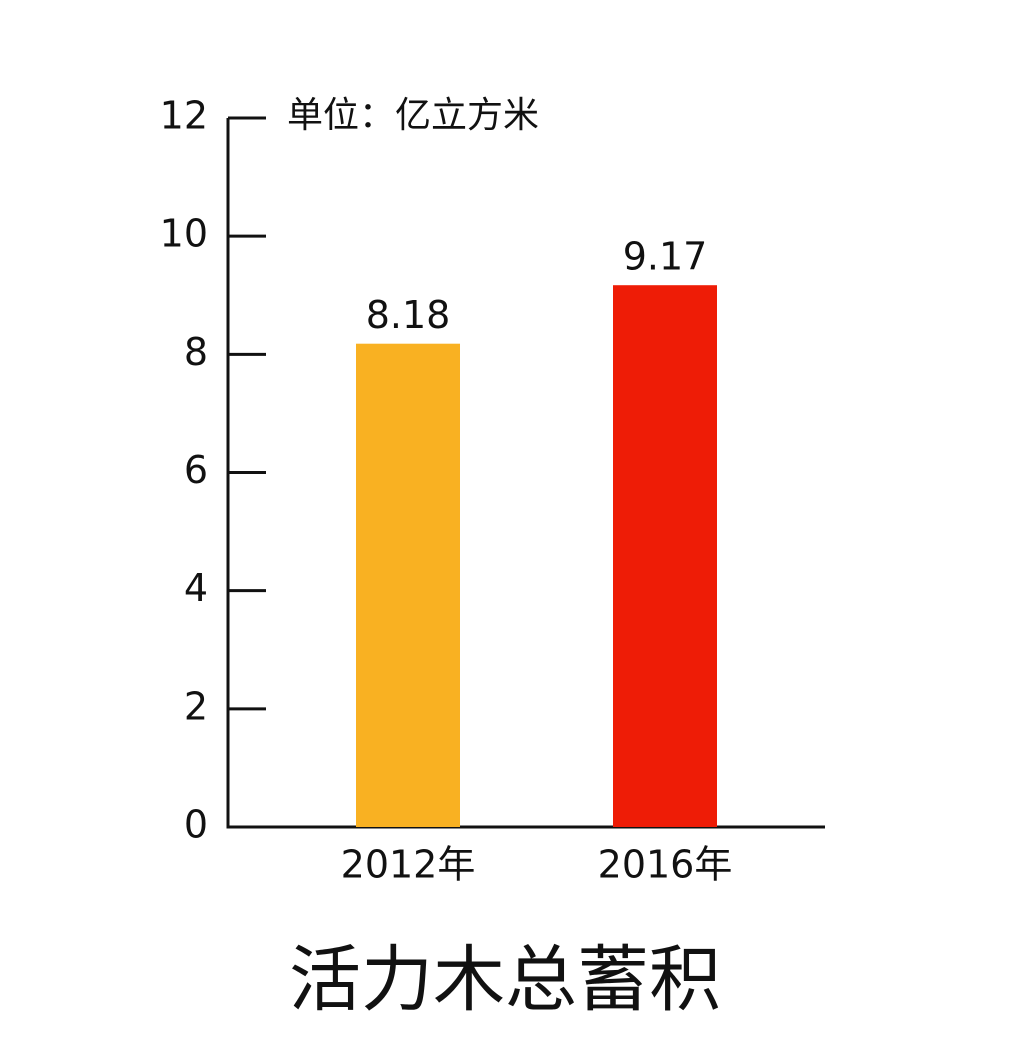 This screenshot has height=1050, width=1029. Describe the element at coordinates (408, 865) in the screenshot. I see `x-tick-label: 2012年` at that location.